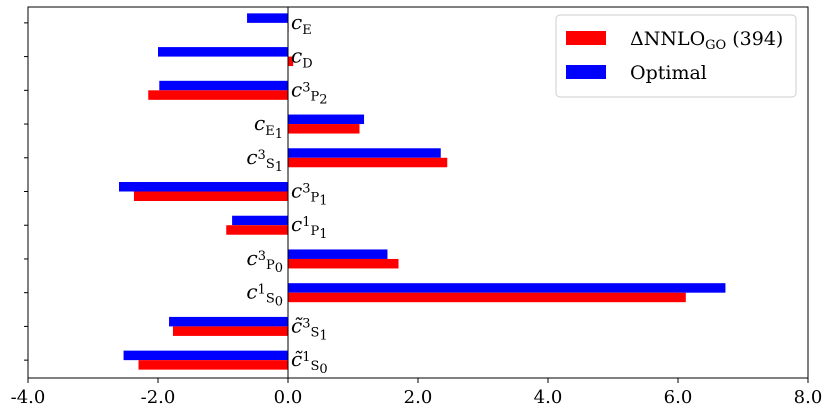 This screenshot has width=830, height=415. I want to click on bar-optimal-3S1, so click(364, 153).